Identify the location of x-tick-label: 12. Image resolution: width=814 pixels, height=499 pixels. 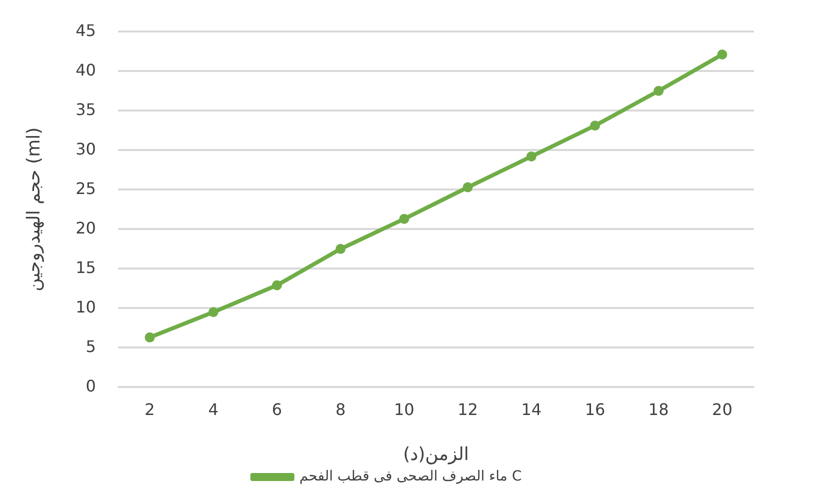
(468, 409).